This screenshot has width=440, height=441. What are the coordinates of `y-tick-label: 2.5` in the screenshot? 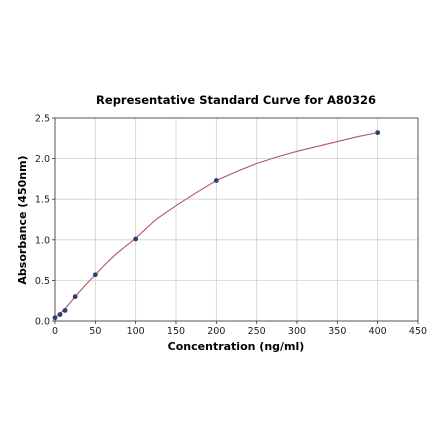 It's located at (42, 119).